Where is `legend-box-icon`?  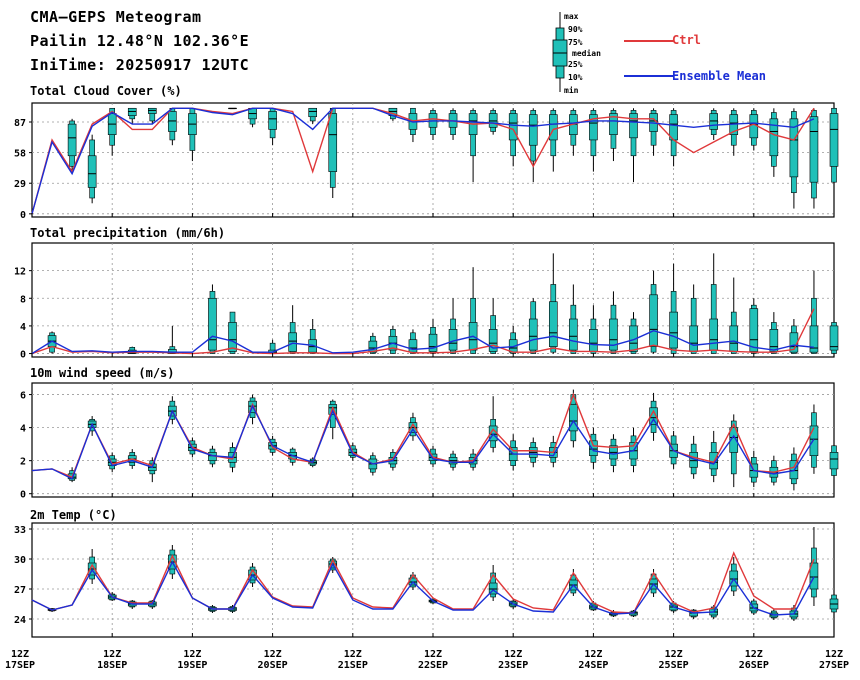 legend-box-icon is located at coordinates (560, 52).